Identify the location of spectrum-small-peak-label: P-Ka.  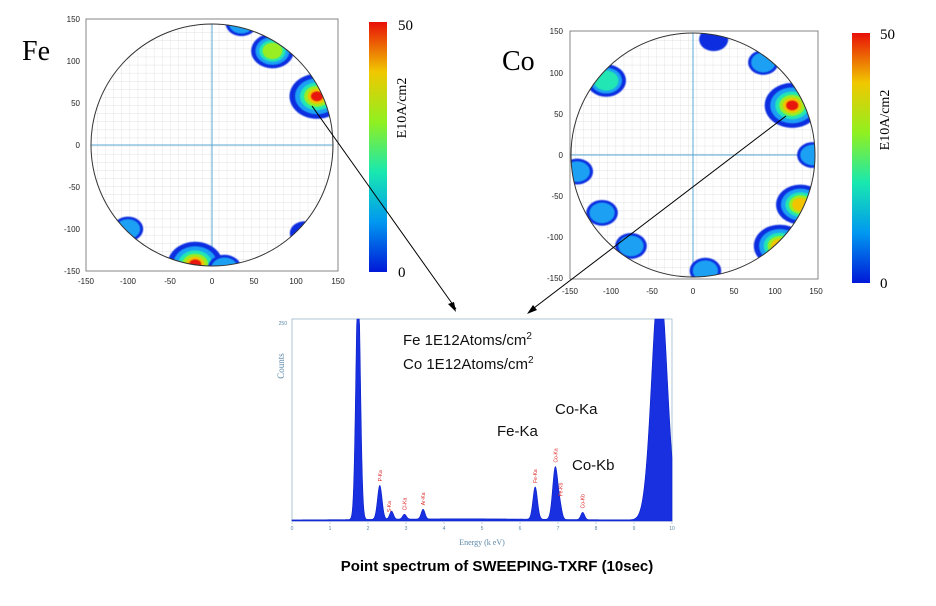
(381, 475).